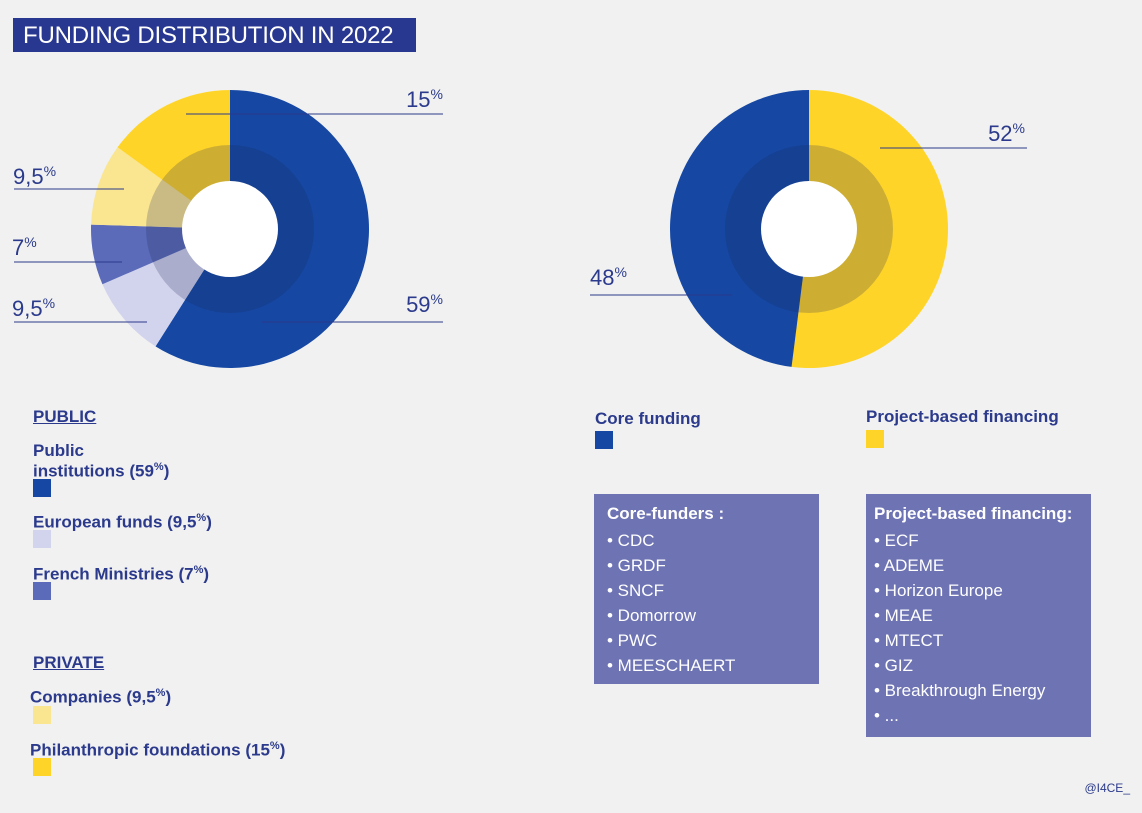 Image resolution: width=1142 pixels, height=813 pixels. I want to click on donut-right, so click(809, 229).